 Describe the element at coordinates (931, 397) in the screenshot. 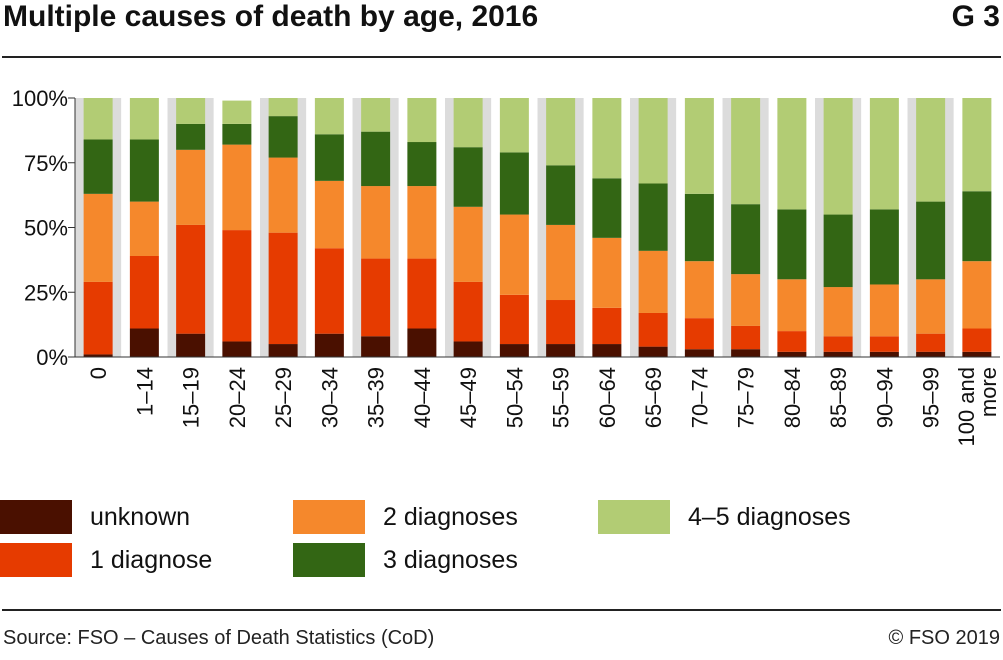

I see `x-tick-label: 95–99` at that location.